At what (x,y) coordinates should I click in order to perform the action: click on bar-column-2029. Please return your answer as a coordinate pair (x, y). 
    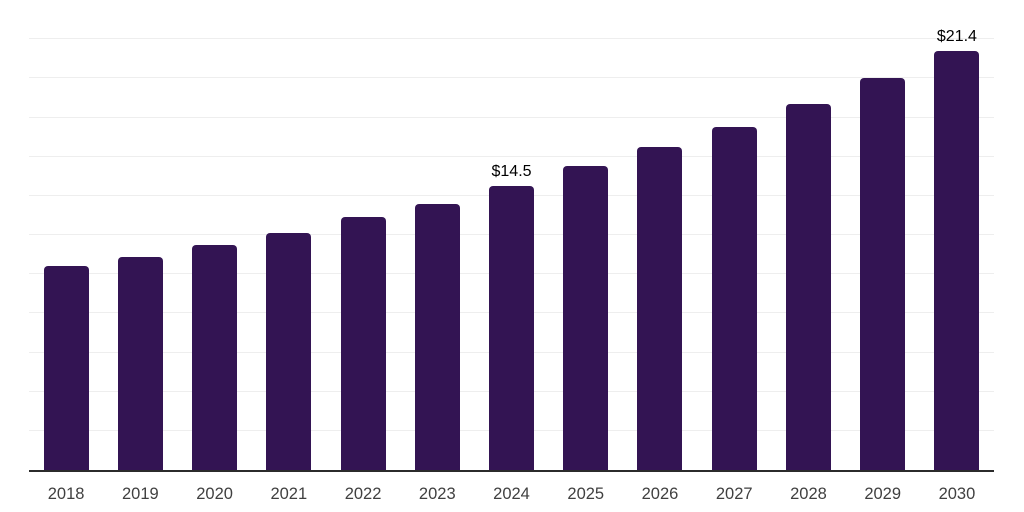
    Looking at the image, I should click on (883, 235).